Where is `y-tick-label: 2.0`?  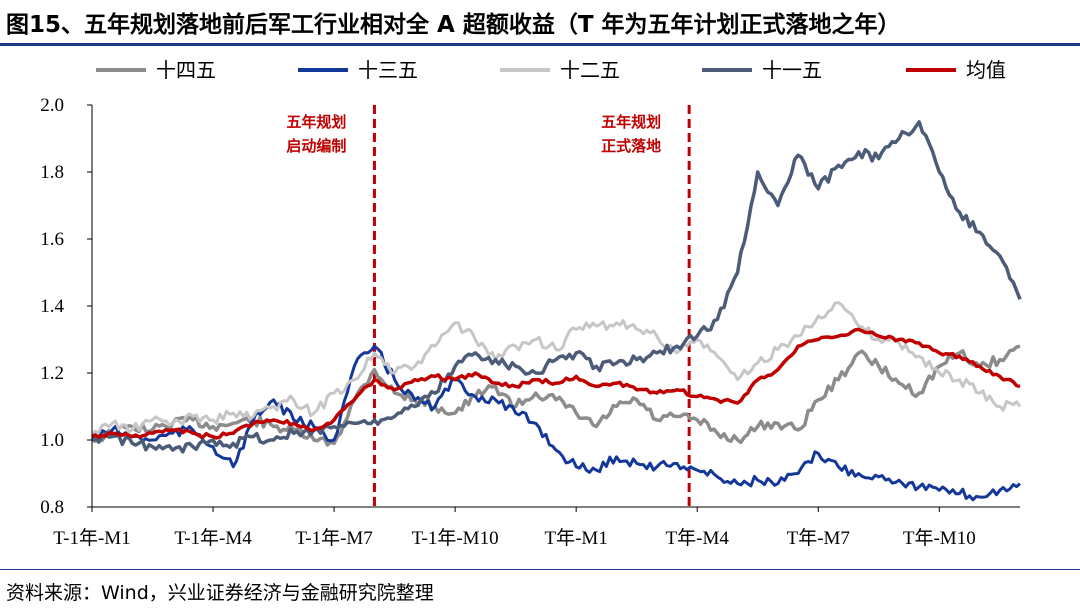
y-tick-label: 2.0 is located at coordinates (52, 105).